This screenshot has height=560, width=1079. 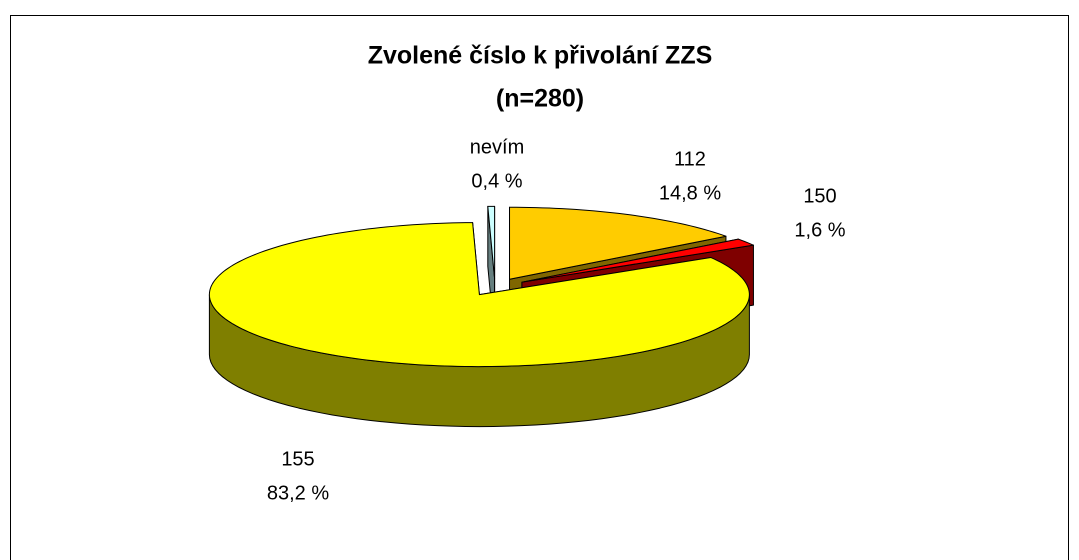 I want to click on slice-value-label: 83,2 %, so click(x=298, y=493).